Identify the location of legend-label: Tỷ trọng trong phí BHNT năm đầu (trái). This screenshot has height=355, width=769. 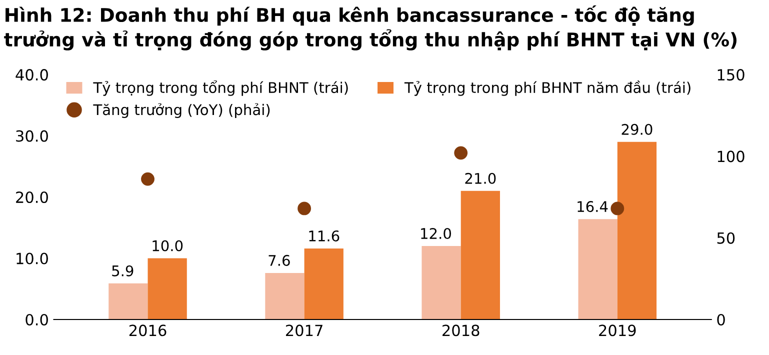
(547, 88).